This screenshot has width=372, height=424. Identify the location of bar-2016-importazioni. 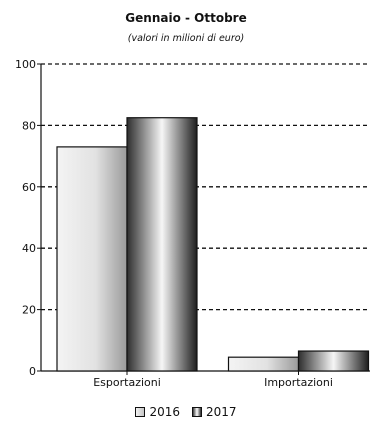
(263, 364).